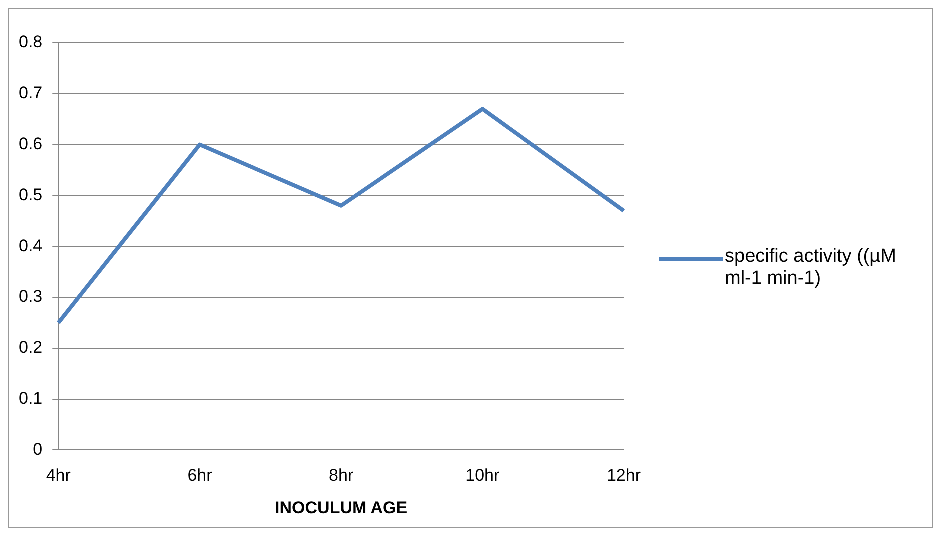 This screenshot has width=941, height=538. Describe the element at coordinates (30, 246) in the screenshot. I see `y-tick-label: 0.4` at that location.